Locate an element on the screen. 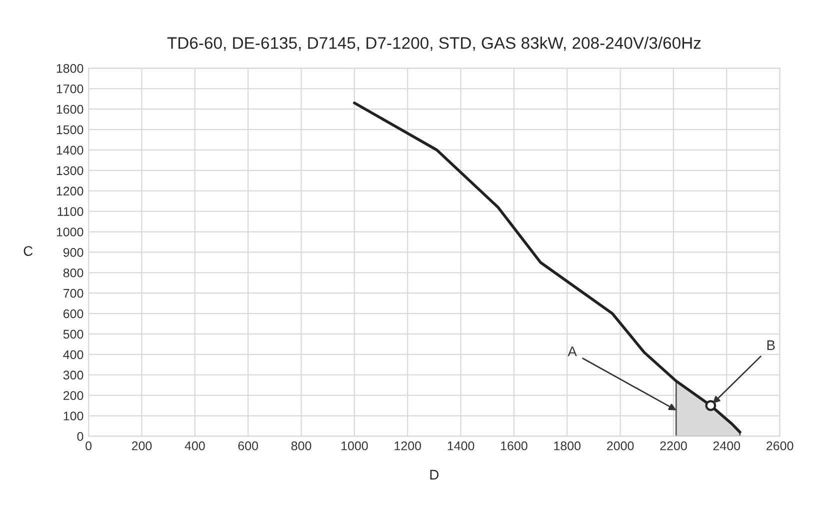 This screenshot has width=820, height=509. y-tick-label: 400 is located at coordinates (73, 355).